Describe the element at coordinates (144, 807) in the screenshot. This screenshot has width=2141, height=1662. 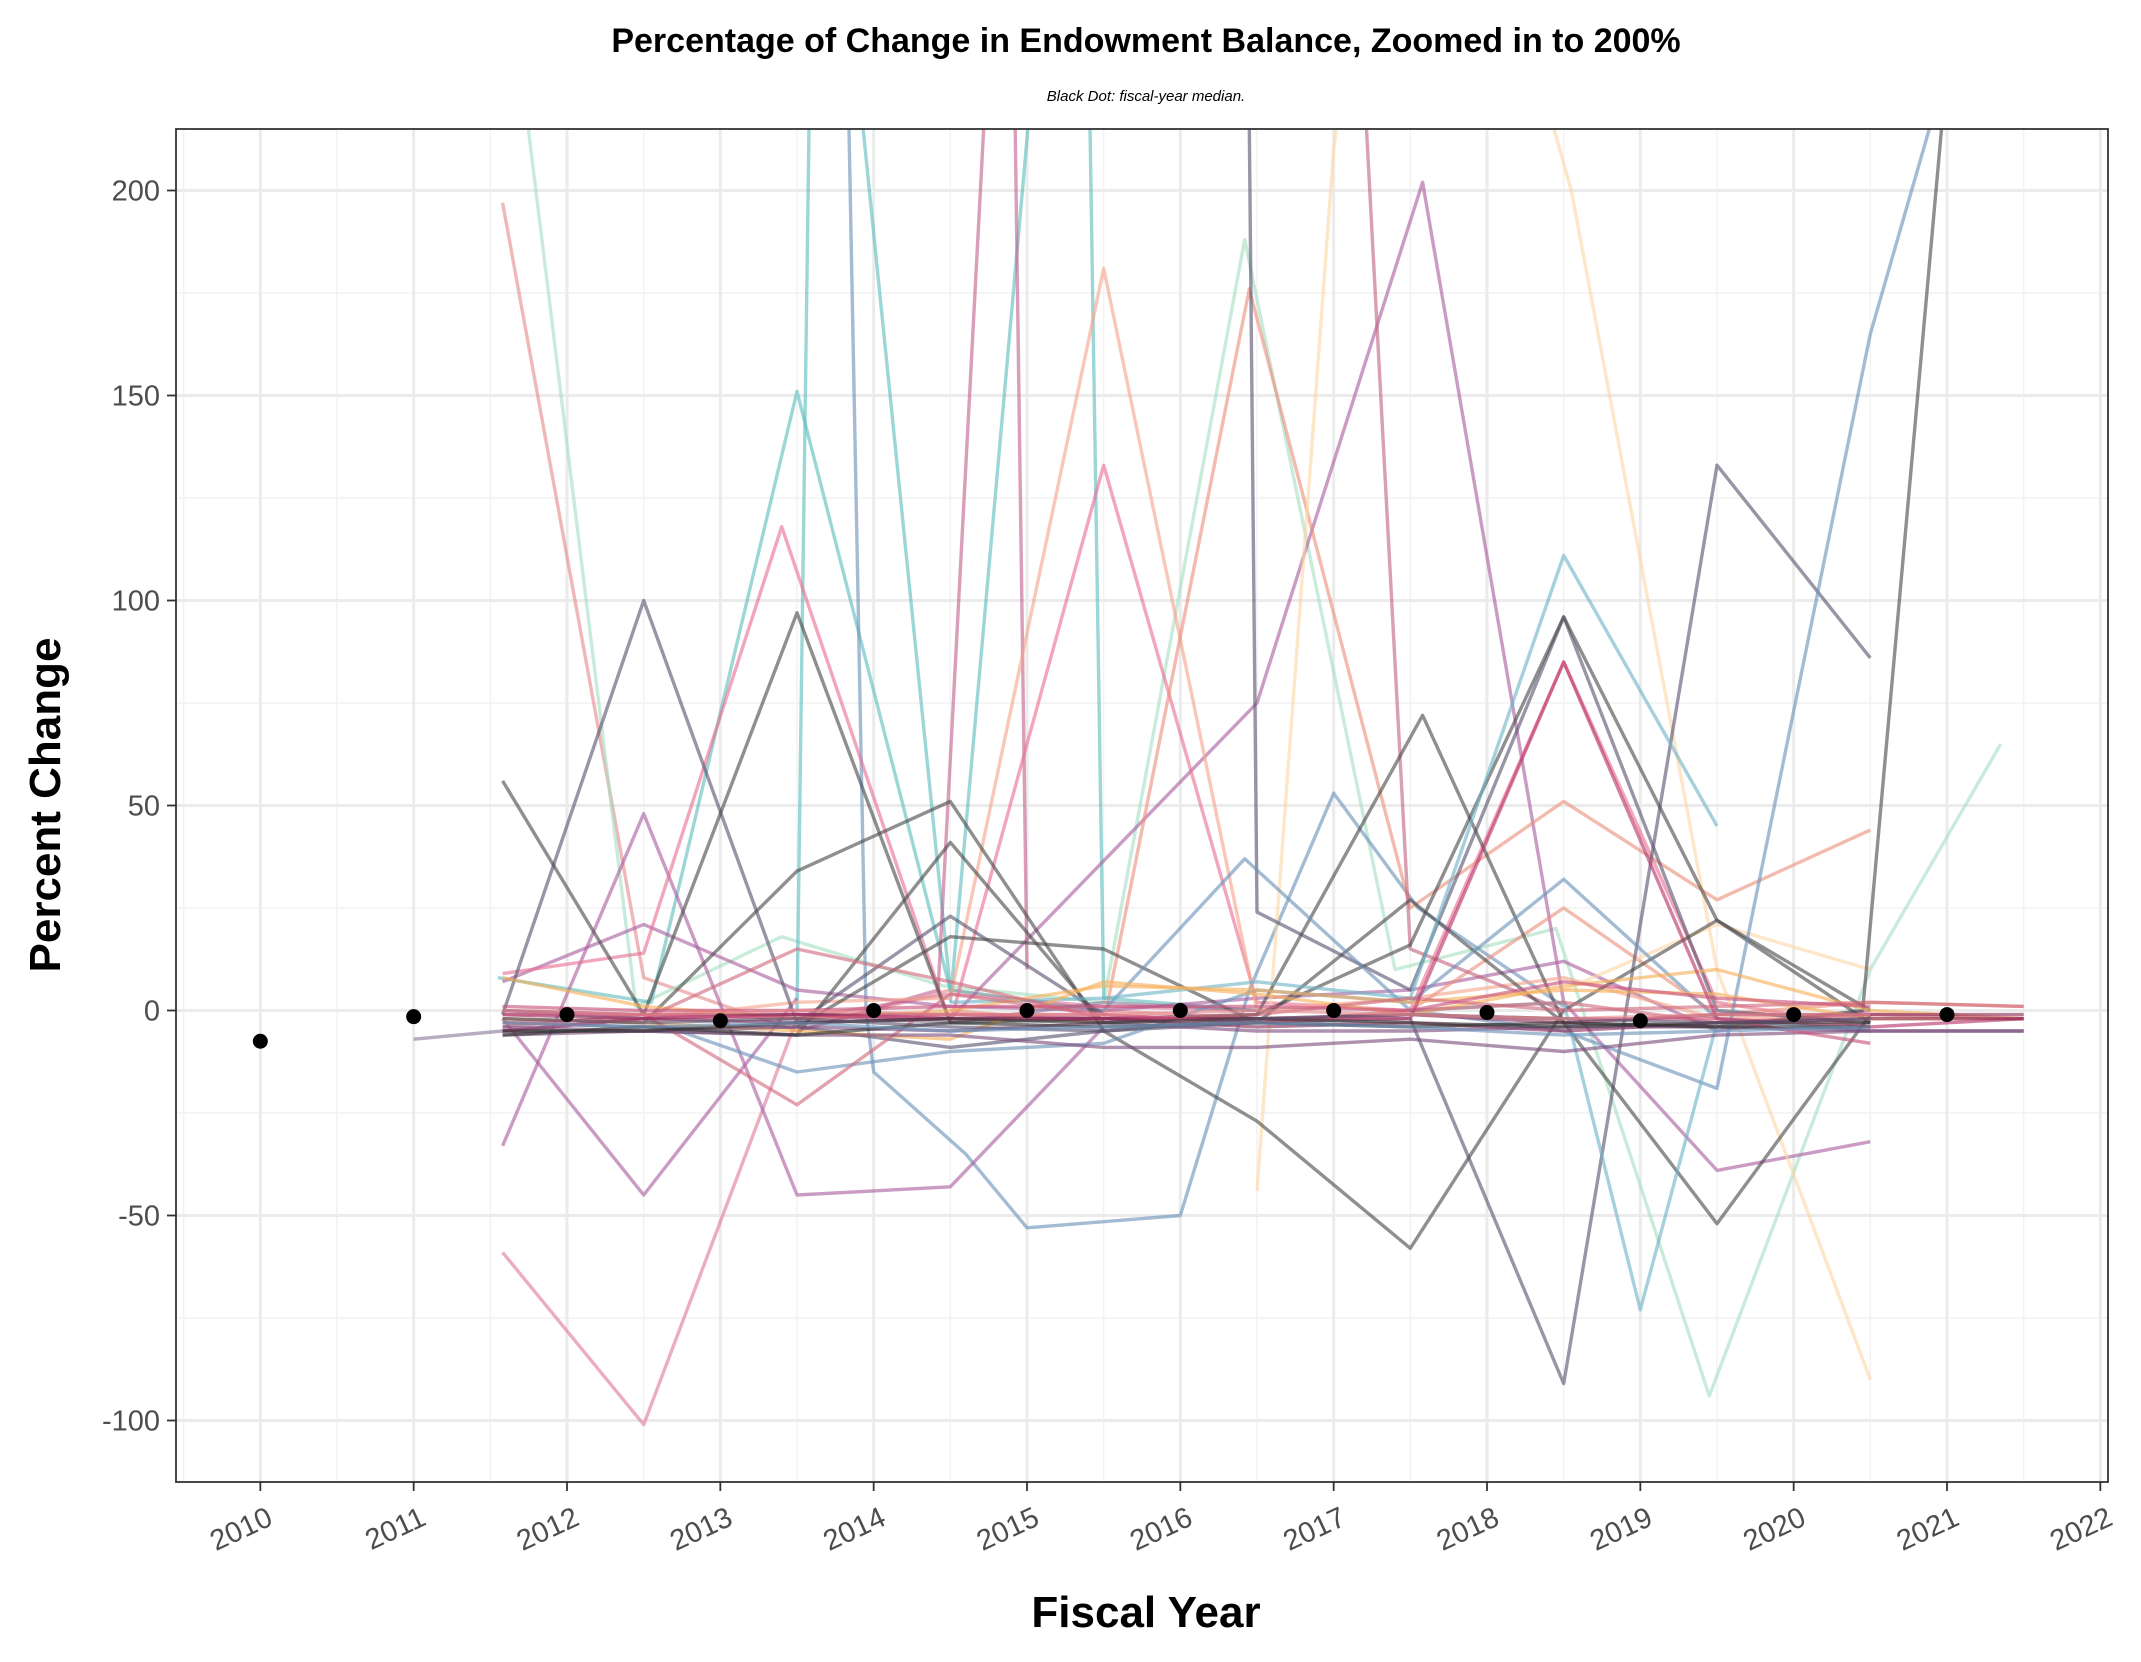
I see `y-tick-label: 50` at that location.